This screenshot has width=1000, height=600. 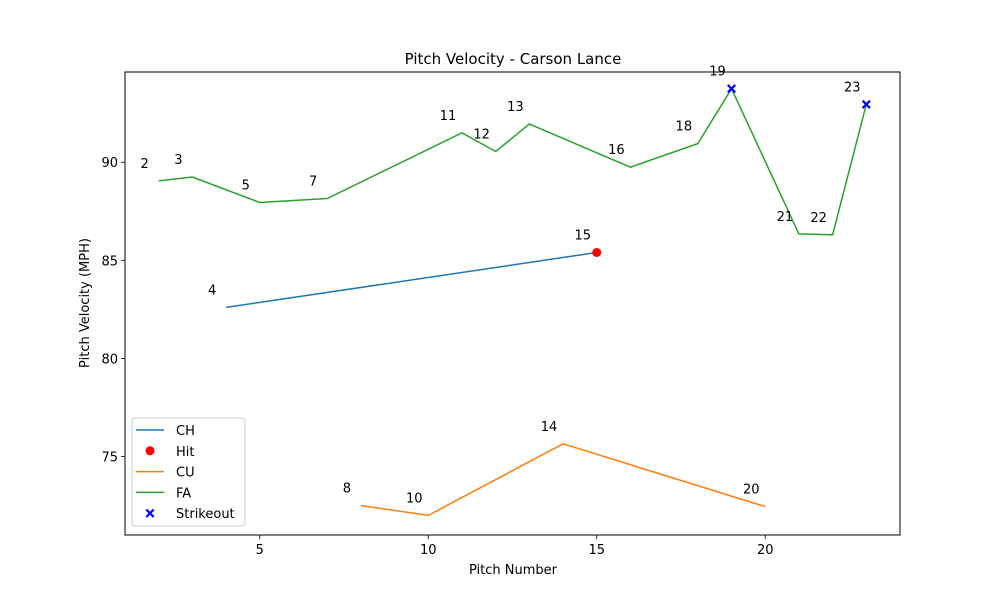 I want to click on point-label: 15, so click(x=582, y=235).